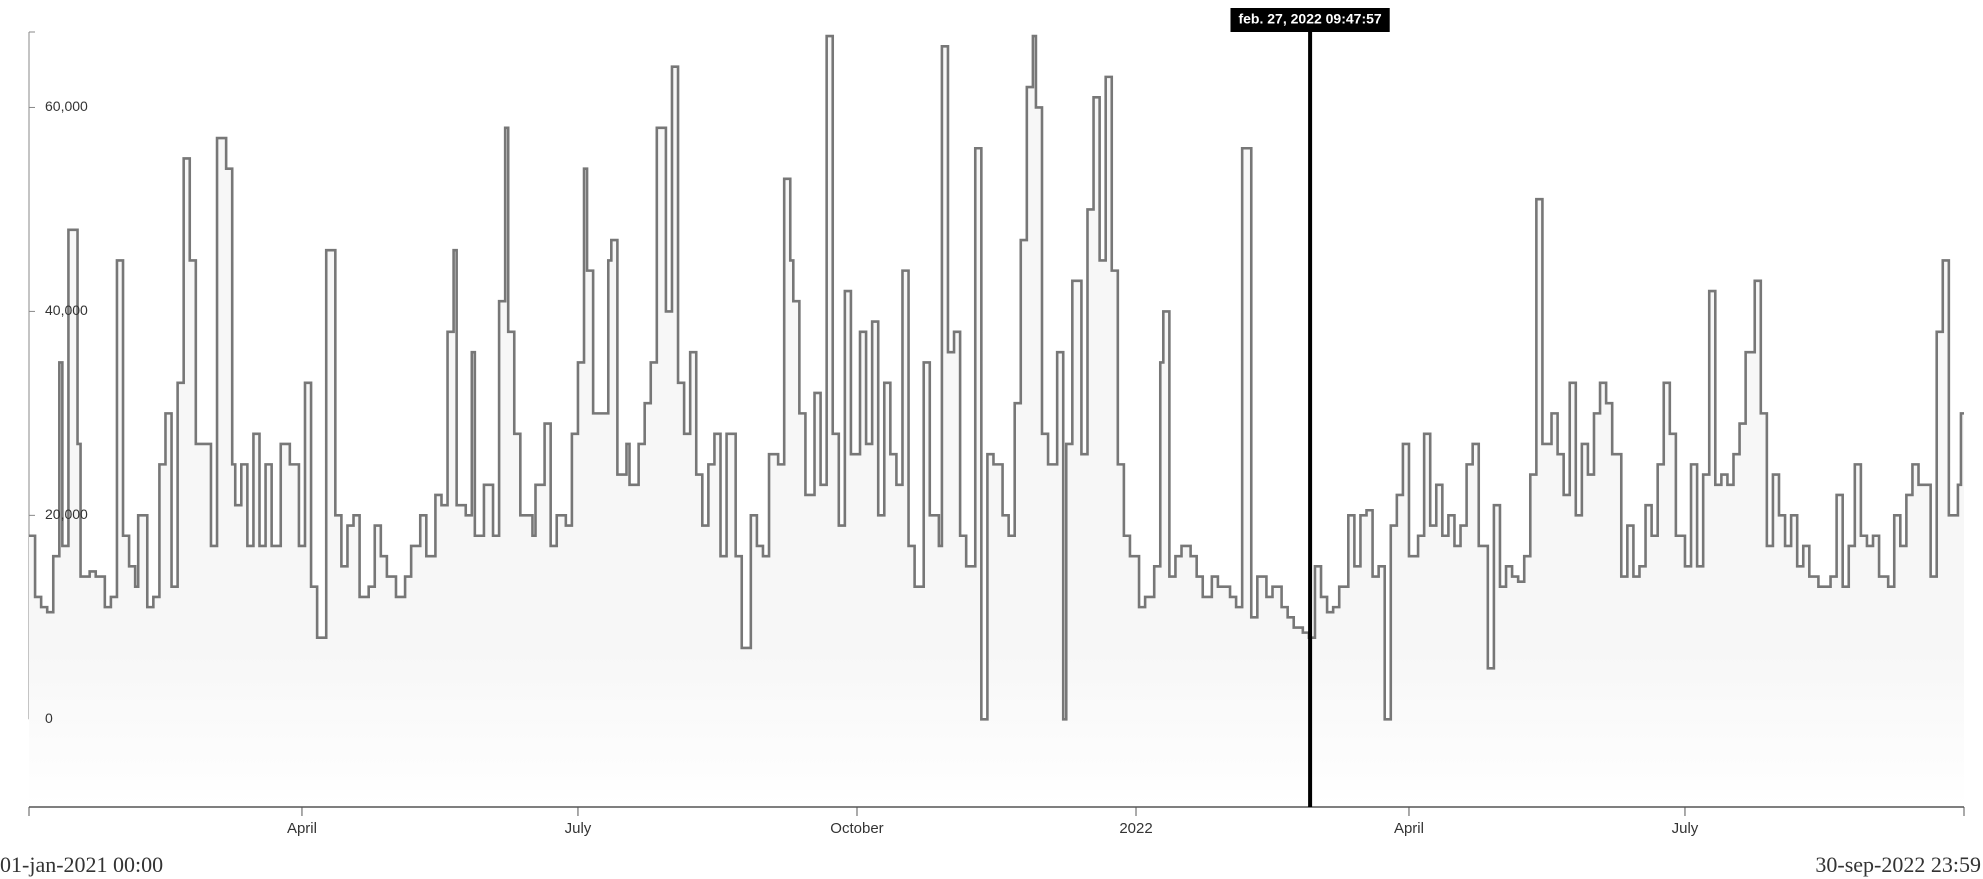 This screenshot has width=1983, height=879. I want to click on y-tick-label: 60,000, so click(66, 106).